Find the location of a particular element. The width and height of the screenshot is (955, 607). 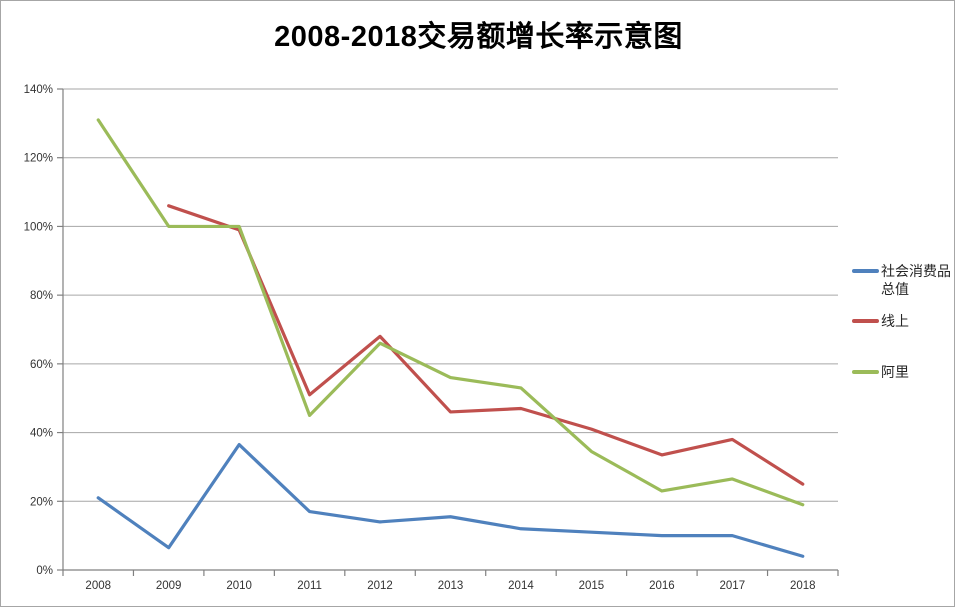

x-axis-tick-label: 2014 is located at coordinates (521, 586).